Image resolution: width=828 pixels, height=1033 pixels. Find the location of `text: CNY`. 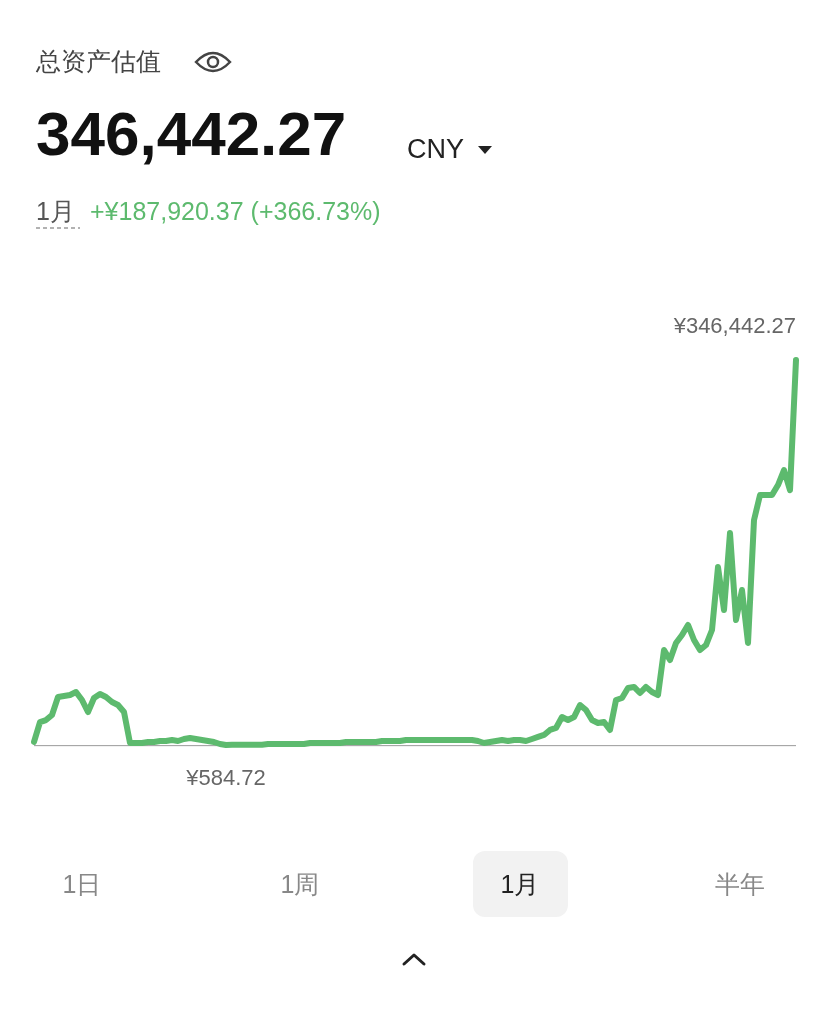

text: CNY is located at coordinates (436, 149).